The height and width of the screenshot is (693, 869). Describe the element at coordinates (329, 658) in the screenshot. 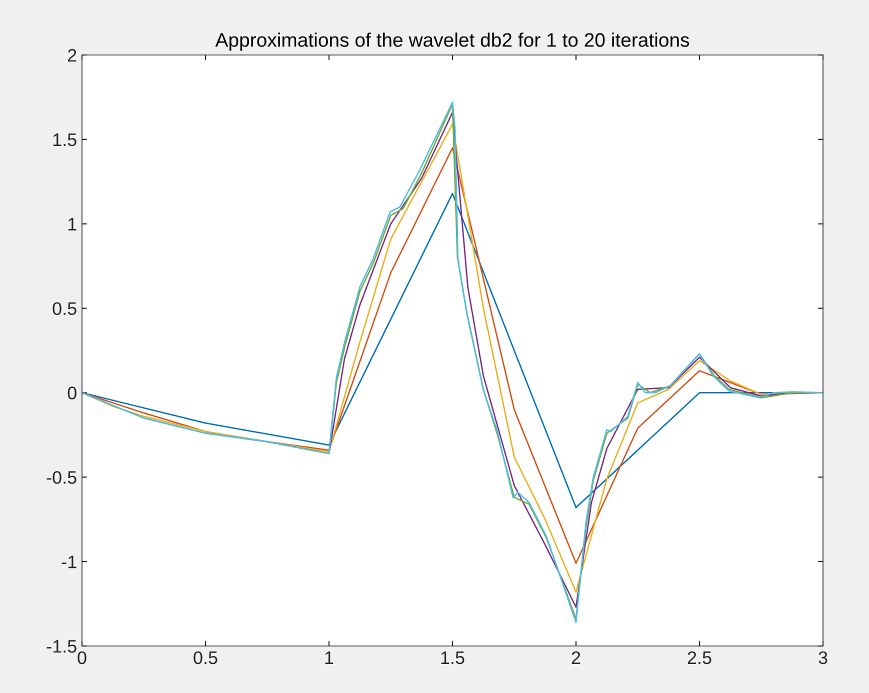

I see `x-tick-label: 1` at that location.